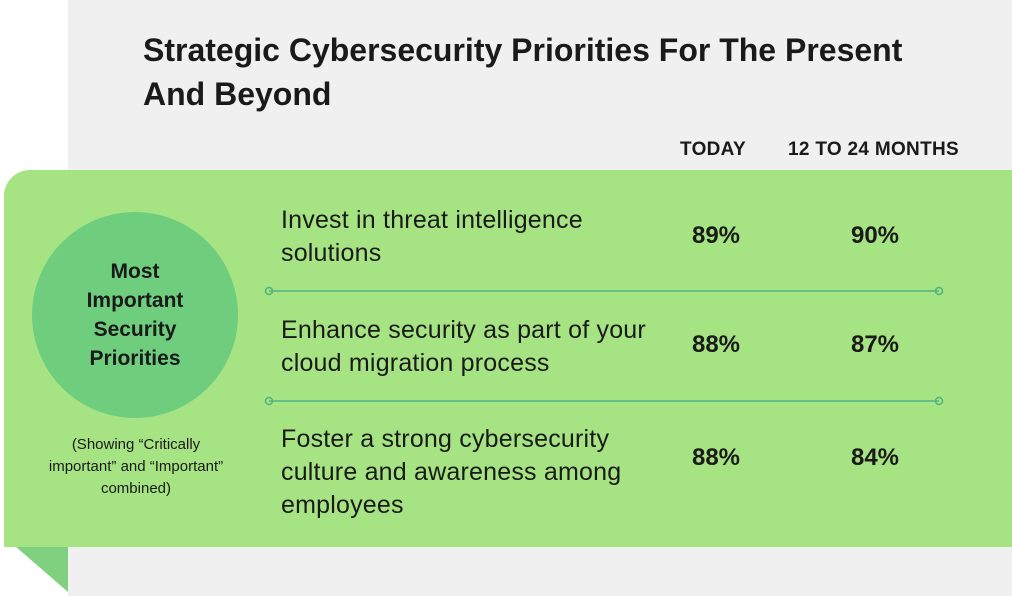 The image size is (1012, 596). What do you see at coordinates (713, 149) in the screenshot?
I see `column-header-today: TODAY` at bounding box center [713, 149].